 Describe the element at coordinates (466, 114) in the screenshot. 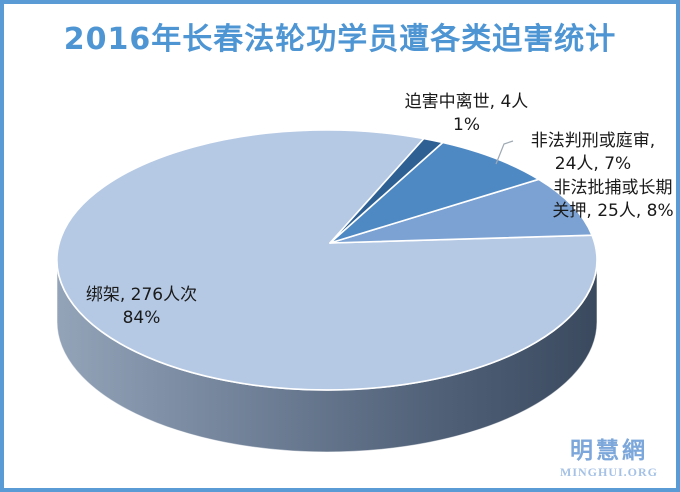

I see `label-death: 迫害中离世, 4人 1%` at that location.